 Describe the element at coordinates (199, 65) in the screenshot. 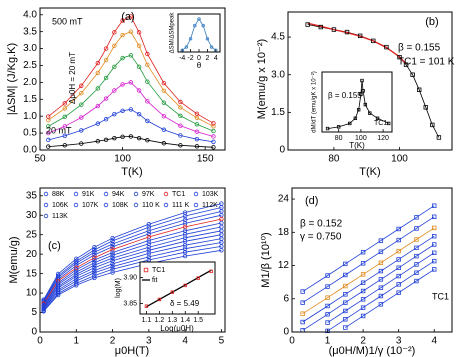

I see `x-axis-label: θ` at that location.